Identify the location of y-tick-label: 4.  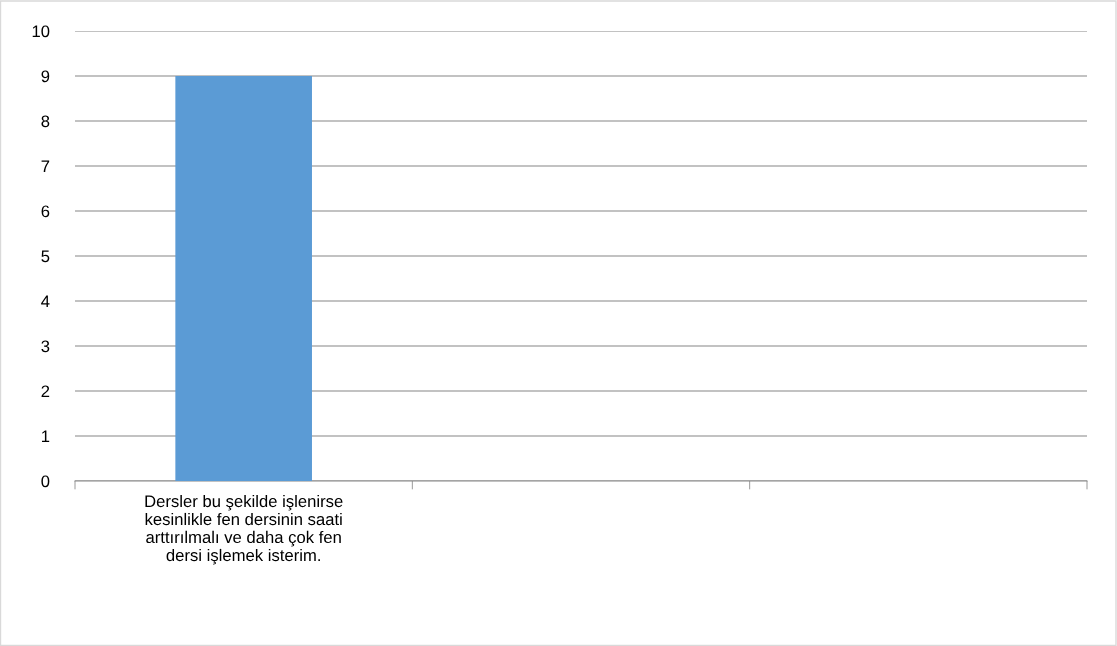
(45, 301).